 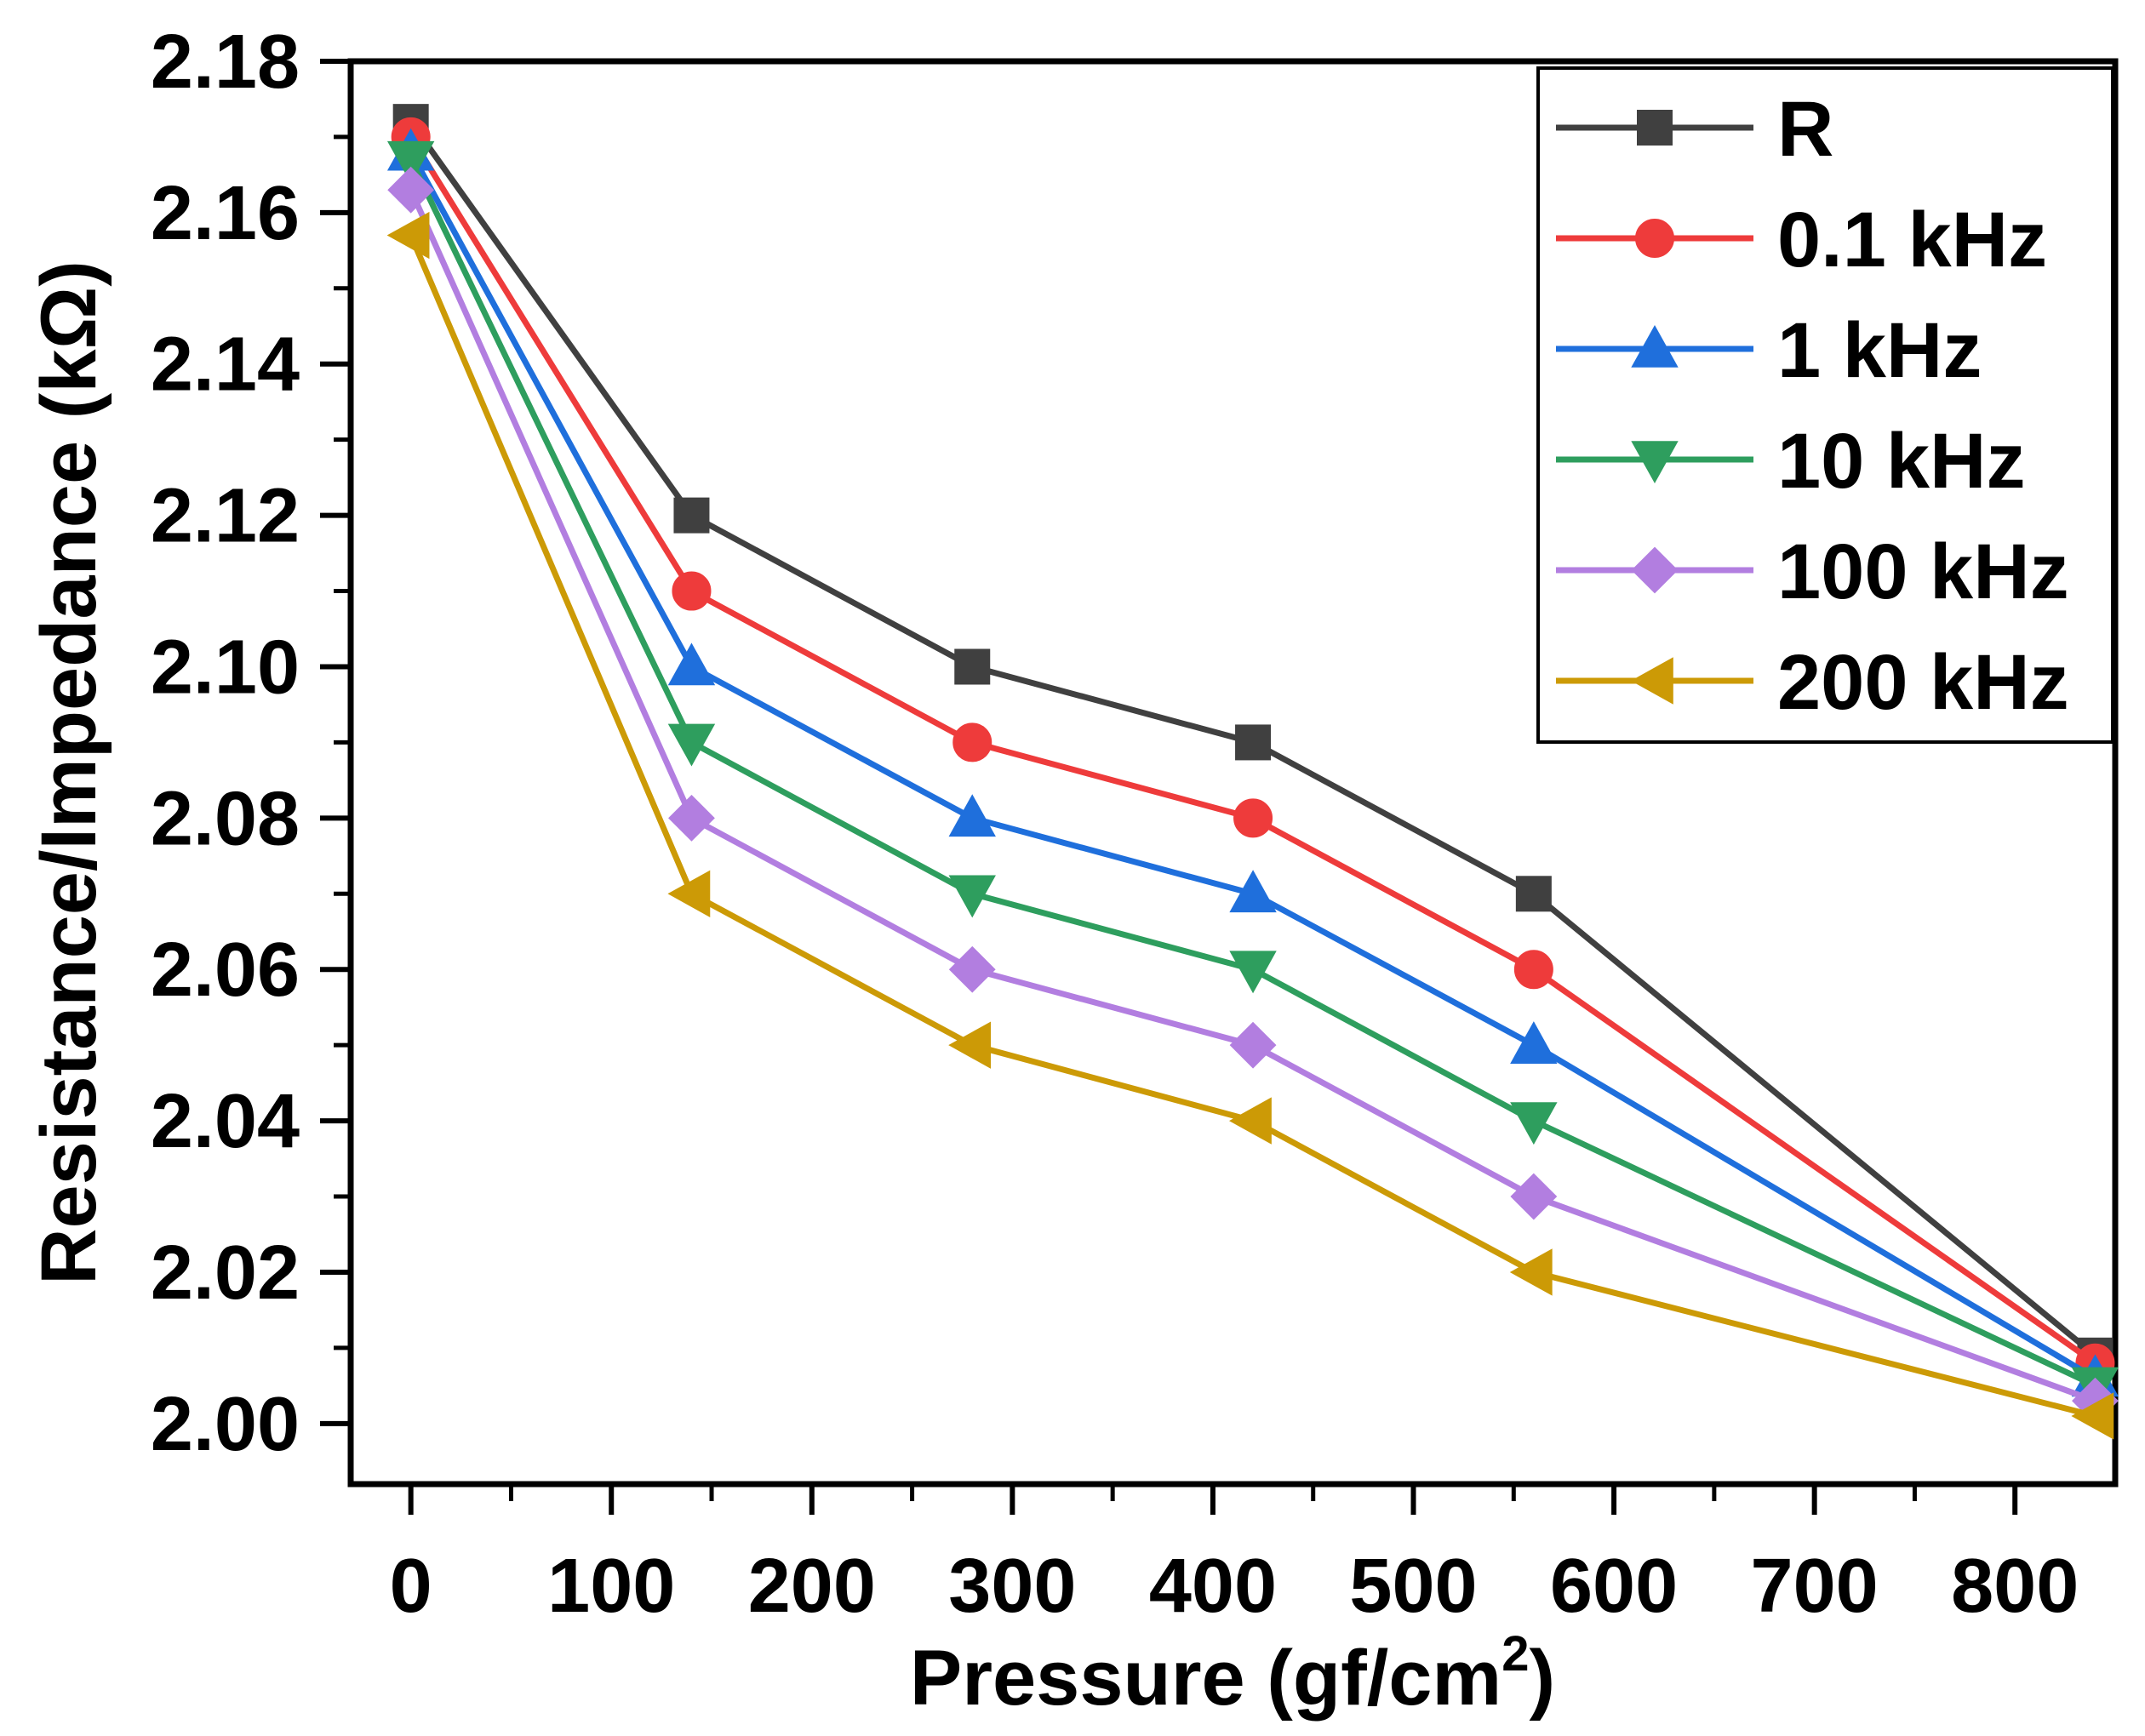 I want to click on y-tick-label: 2.16, so click(x=225, y=213).